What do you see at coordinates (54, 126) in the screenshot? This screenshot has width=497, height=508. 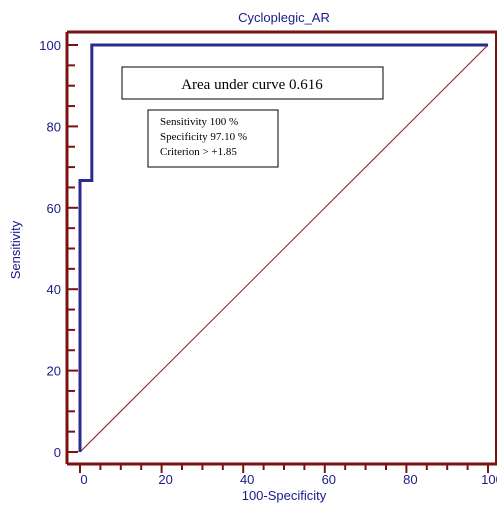 I see `y-tick-label: 80` at bounding box center [54, 126].